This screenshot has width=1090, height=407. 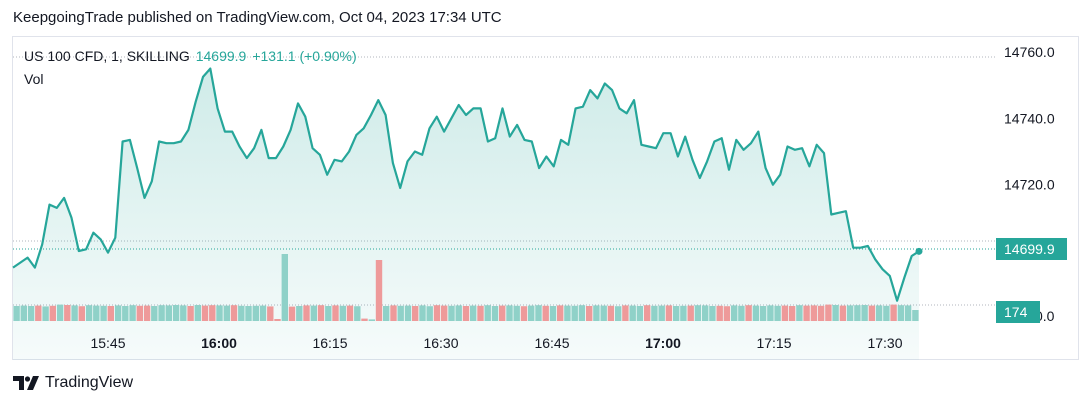 I want to click on footer-brand: TradingView, so click(x=73, y=383).